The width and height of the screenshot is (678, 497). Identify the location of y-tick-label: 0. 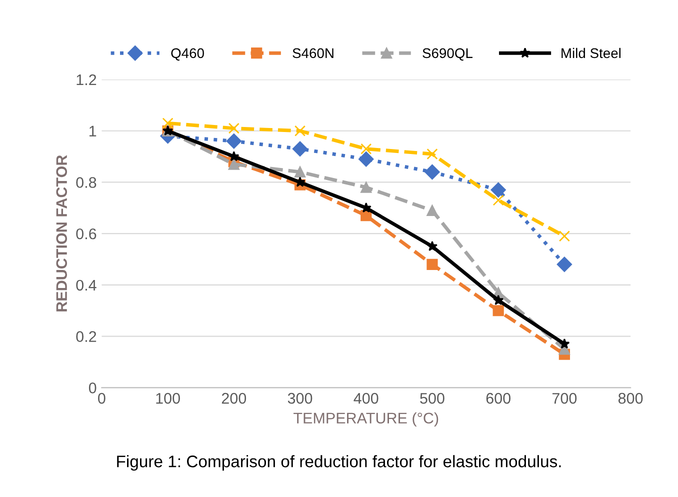
(92, 388).